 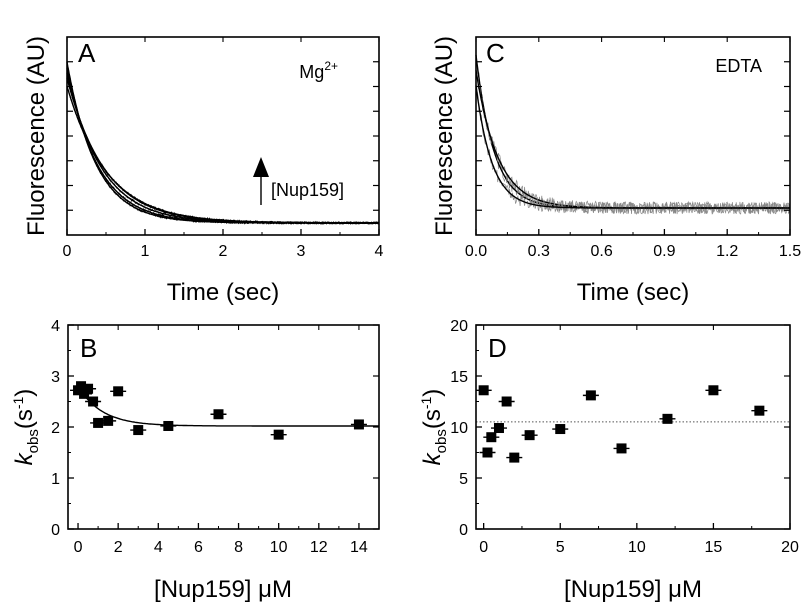 I want to click on panel-a-arrow-head, so click(x=261, y=167).